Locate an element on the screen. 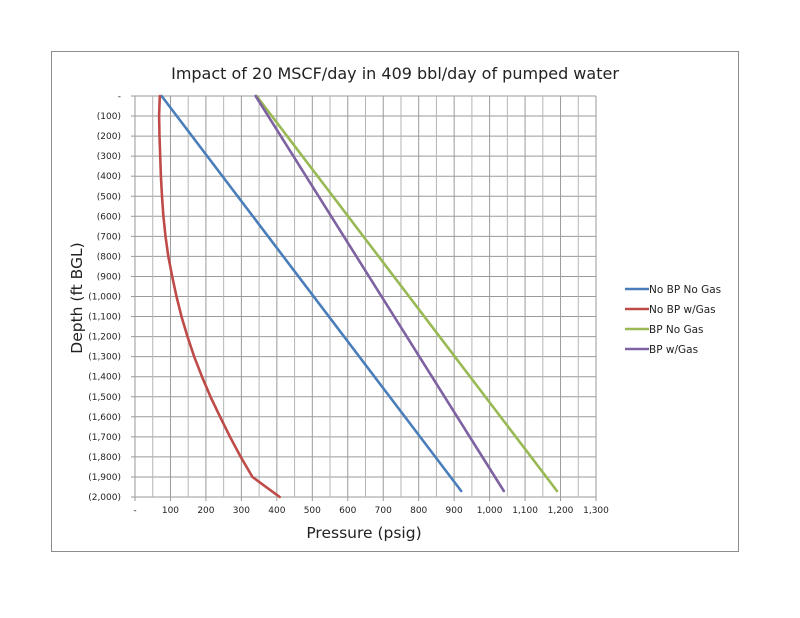 This screenshot has width=800, height=618. y-tick-label: (1,300) is located at coordinates (104, 358).